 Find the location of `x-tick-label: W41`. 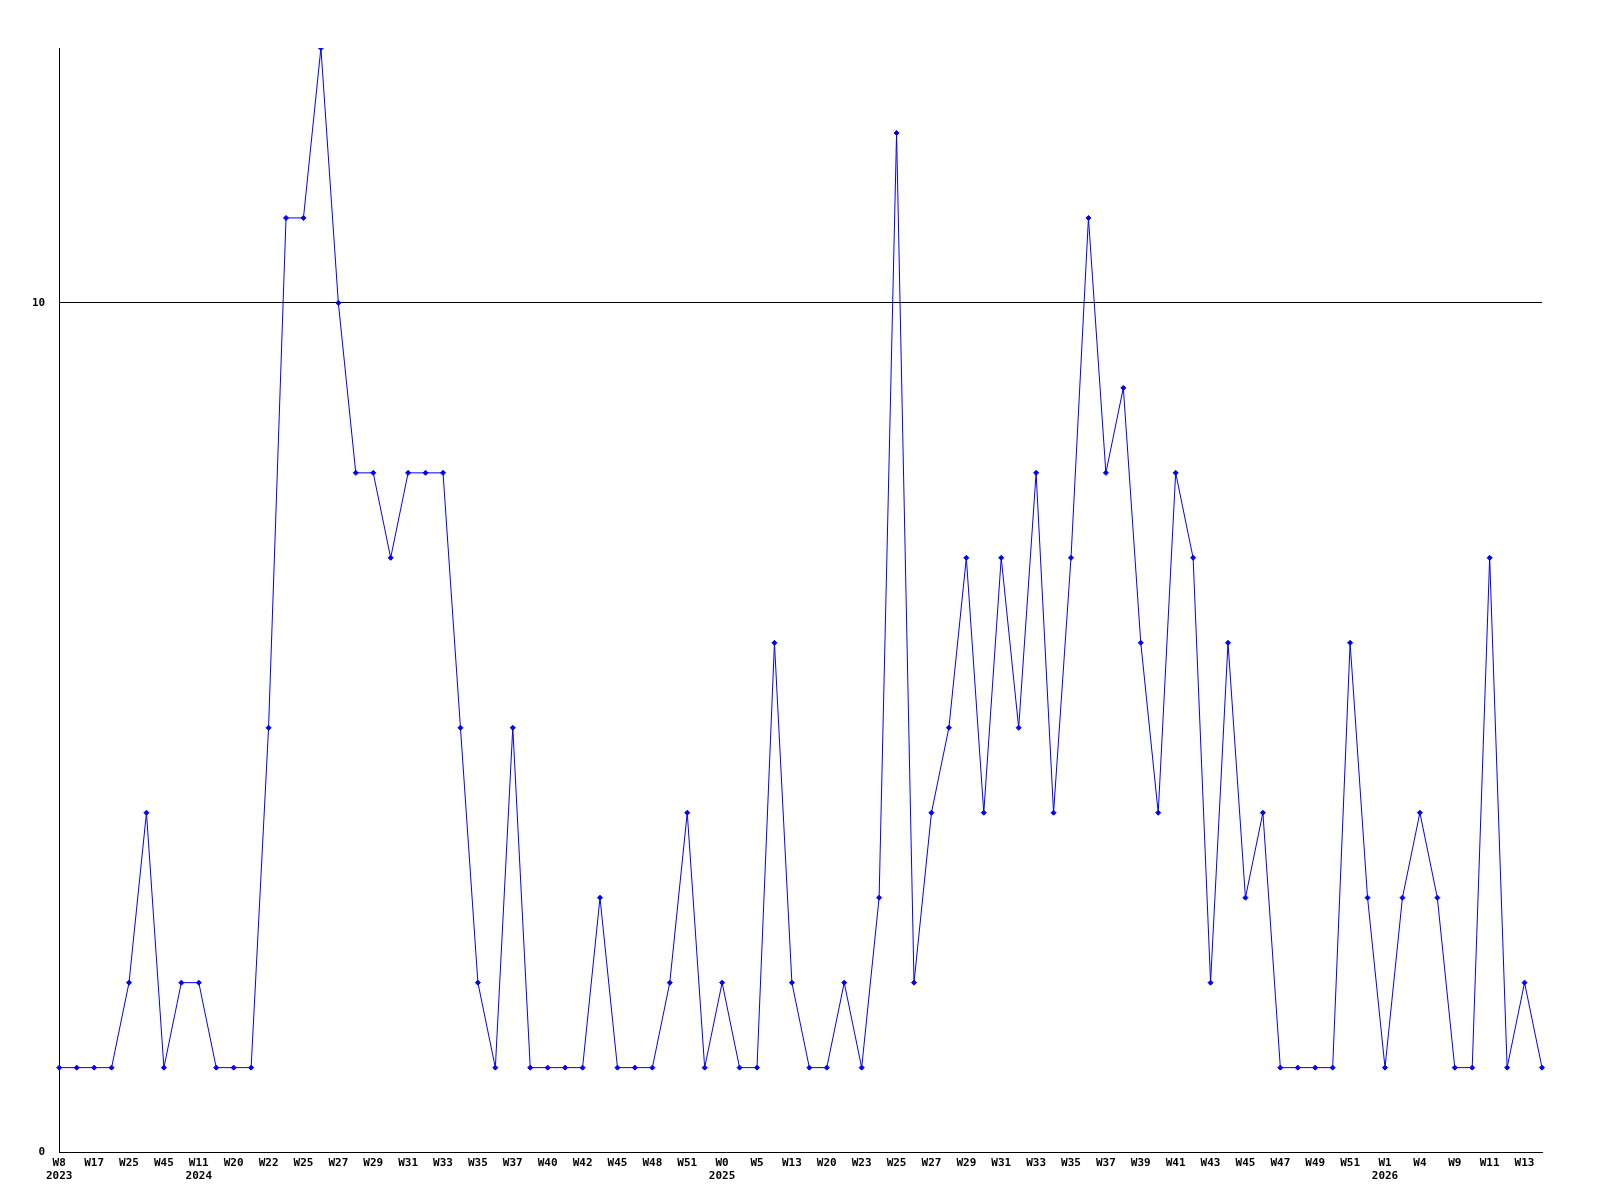

x-tick-label: W41 is located at coordinates (1175, 1163).